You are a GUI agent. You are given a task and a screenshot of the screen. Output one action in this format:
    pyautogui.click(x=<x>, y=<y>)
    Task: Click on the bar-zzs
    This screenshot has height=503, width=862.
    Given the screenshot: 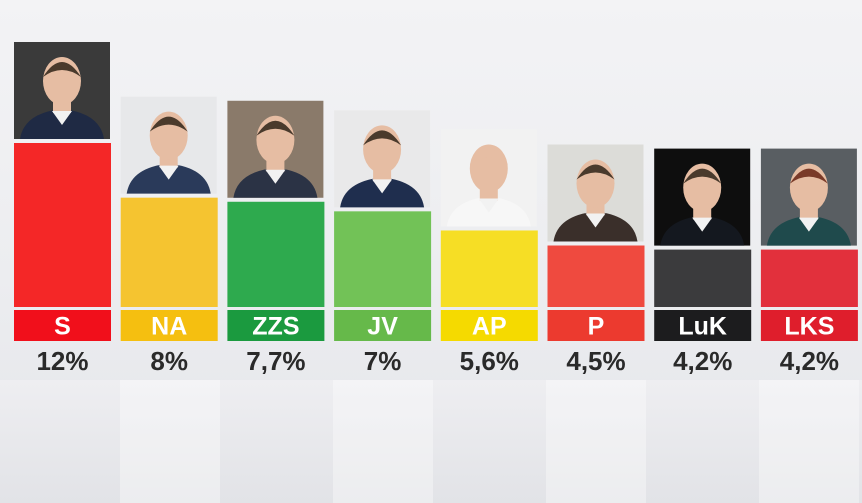 What is the action you would take?
    pyautogui.click(x=276, y=254)
    